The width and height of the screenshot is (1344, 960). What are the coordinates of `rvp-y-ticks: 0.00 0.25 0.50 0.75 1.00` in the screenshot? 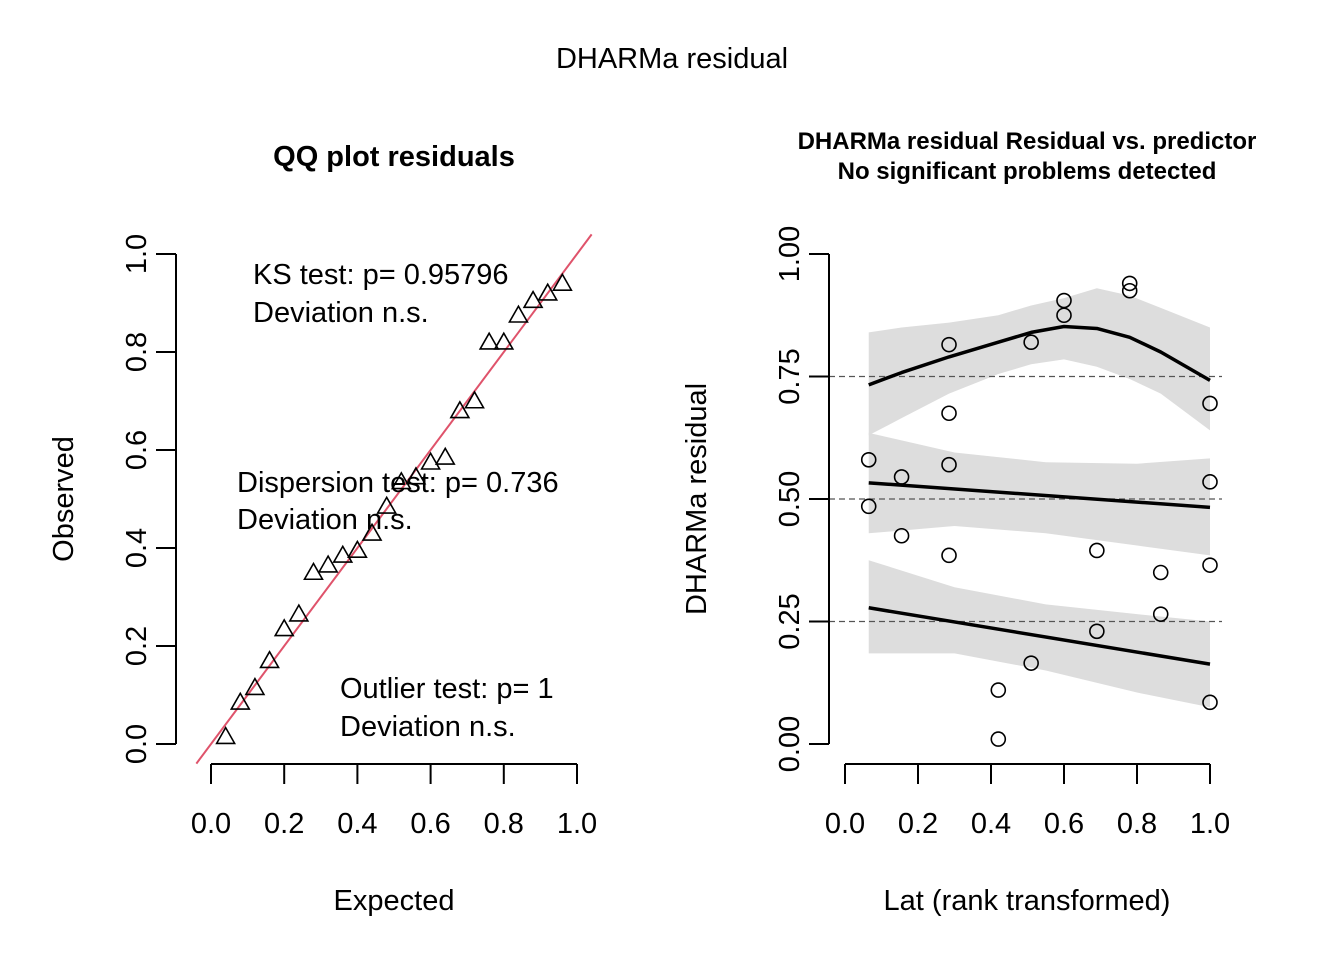 It's located at (801, 499).